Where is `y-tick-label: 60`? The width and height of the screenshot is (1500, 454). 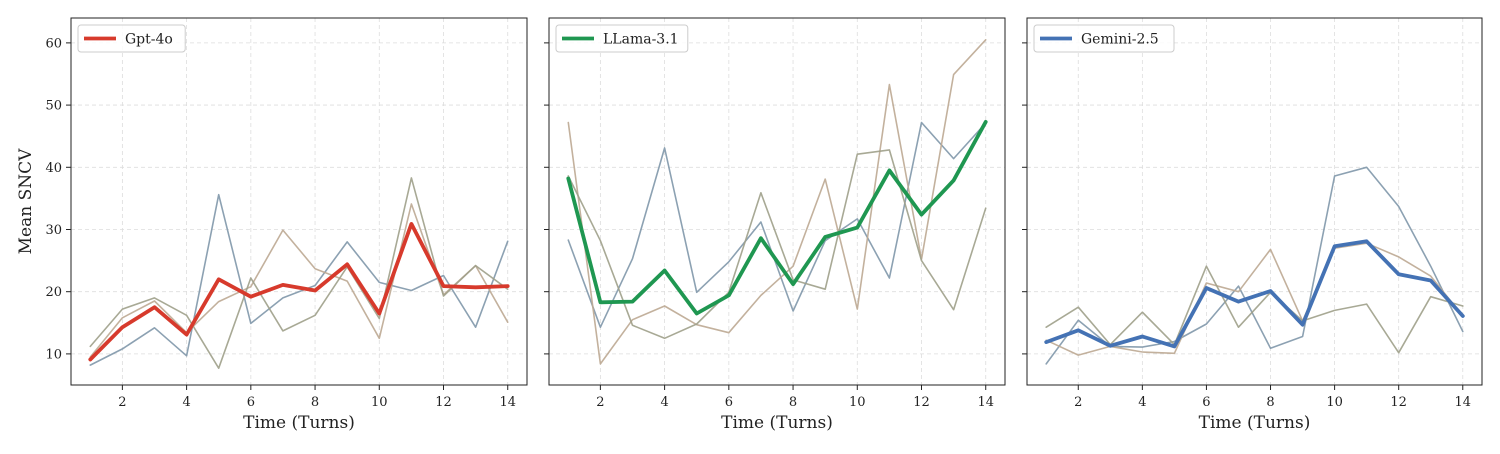 y-tick-label: 60 is located at coordinates (53, 43).